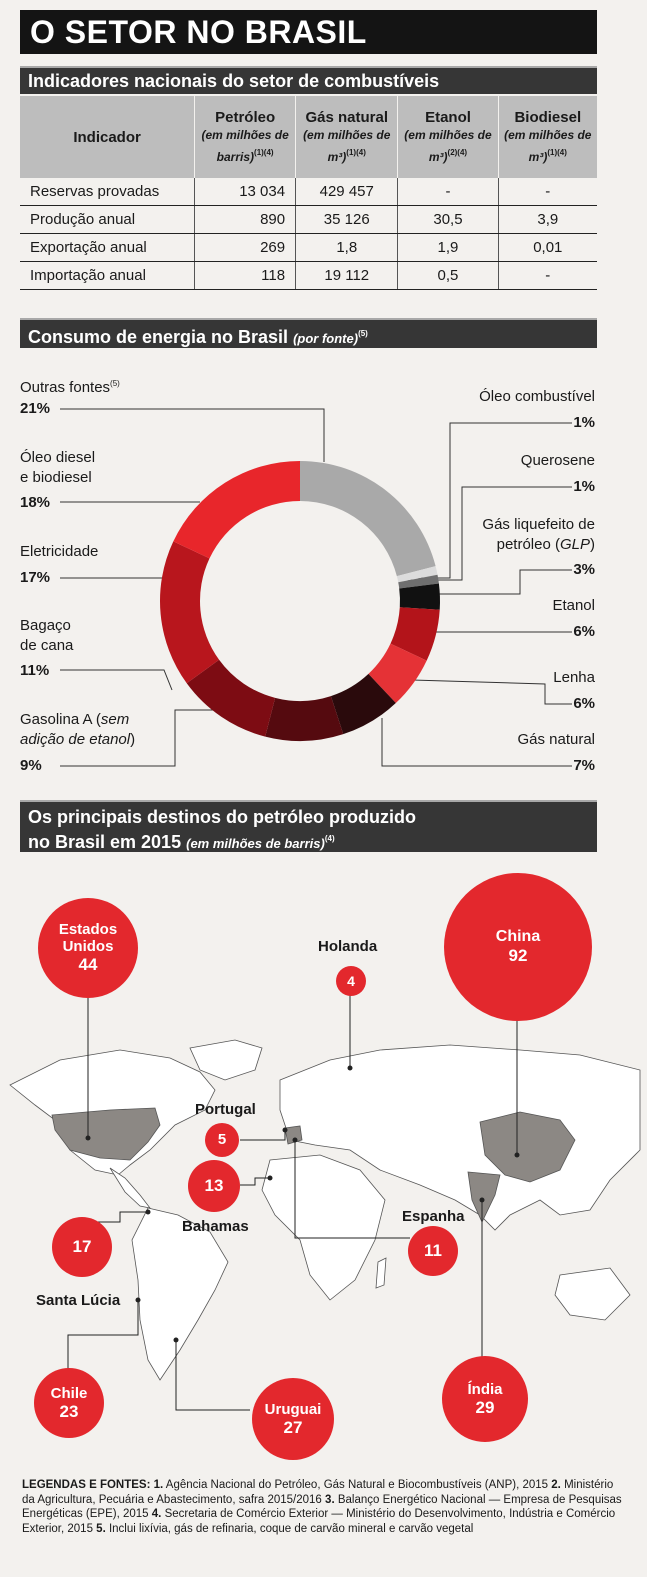 This screenshot has width=647, height=1577. What do you see at coordinates (308, 32) in the screenshot?
I see `page-title: O SETOR NO BRASIL` at bounding box center [308, 32].